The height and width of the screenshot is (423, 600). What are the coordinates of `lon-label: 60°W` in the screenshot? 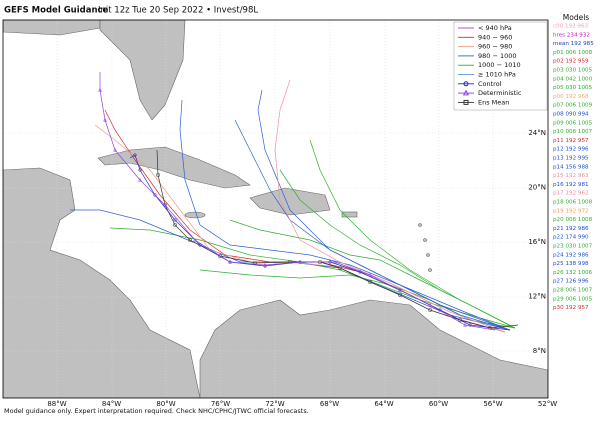 It's located at (438, 404).